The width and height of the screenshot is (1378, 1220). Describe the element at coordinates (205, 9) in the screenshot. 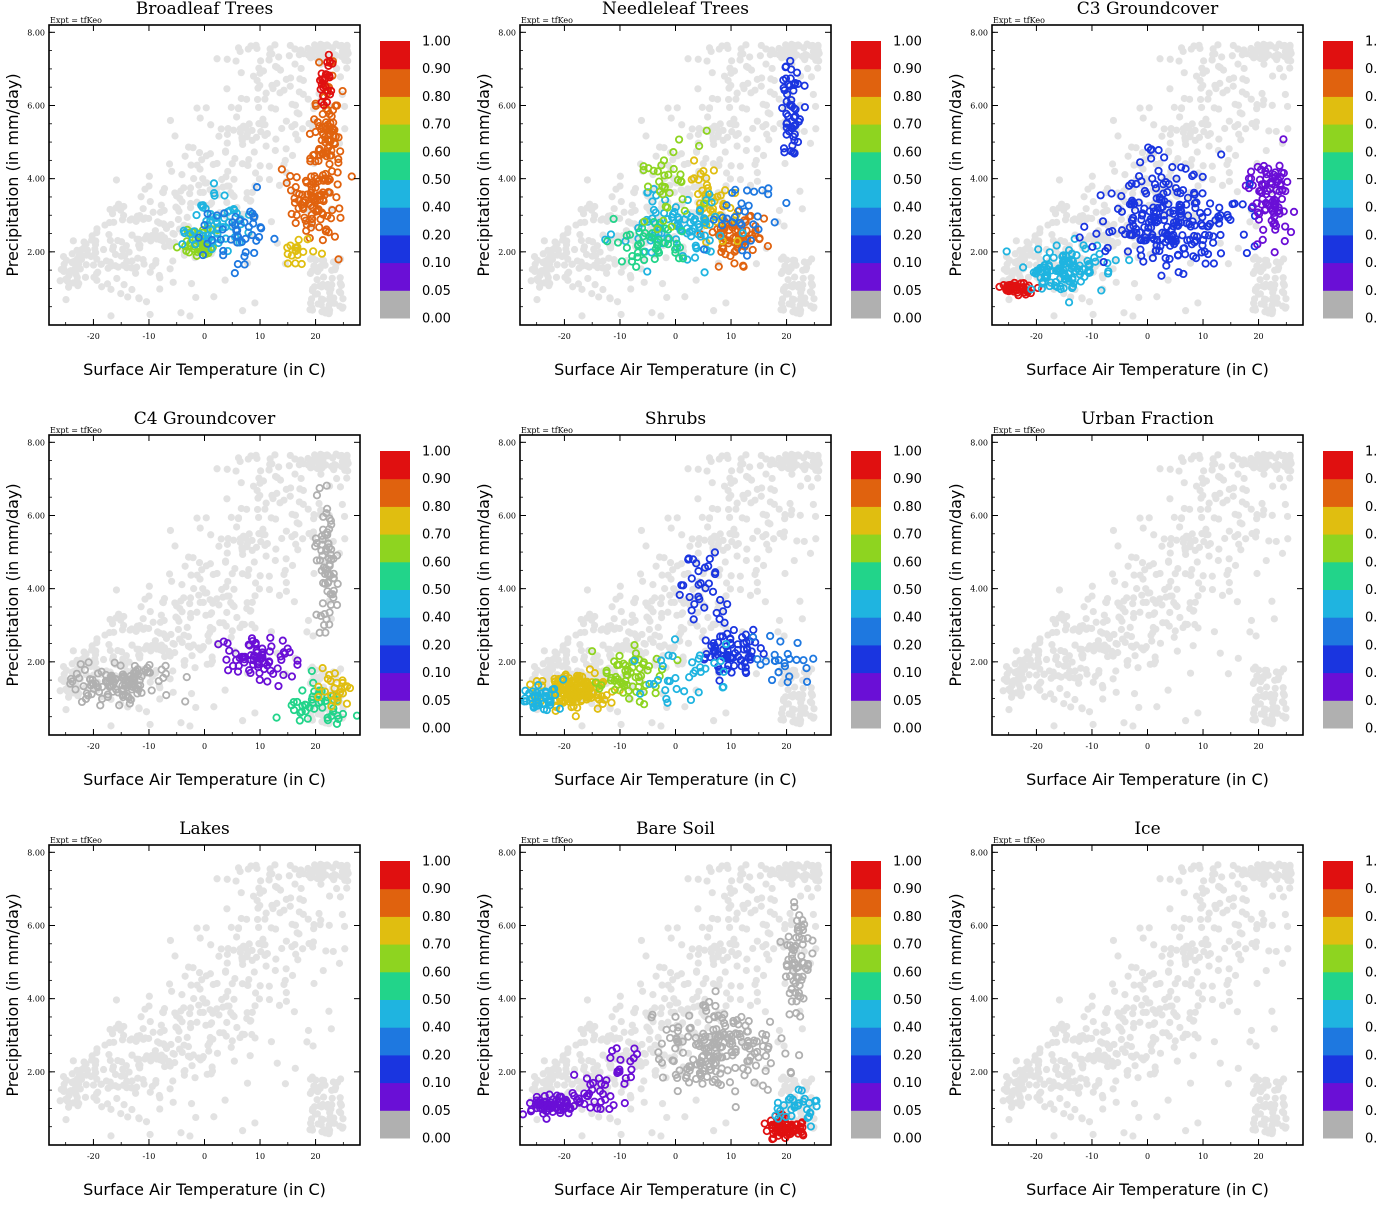

I see `chart-title: Broadleaf Trees` at that location.